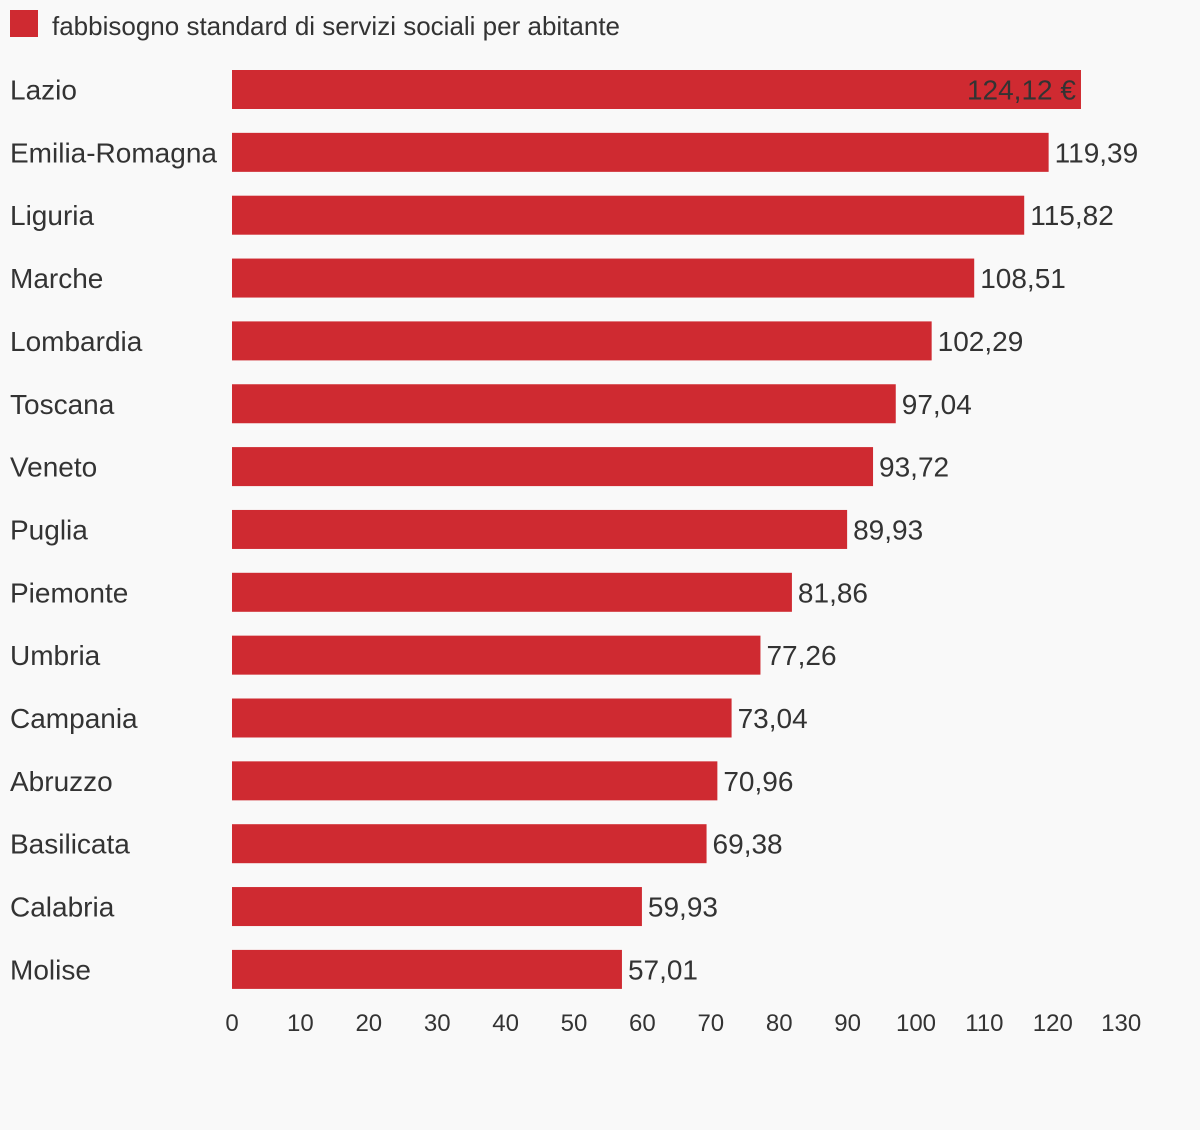 This screenshot has width=1200, height=1130. Describe the element at coordinates (1072, 215) in the screenshot. I see `value-label: 115,82` at that location.